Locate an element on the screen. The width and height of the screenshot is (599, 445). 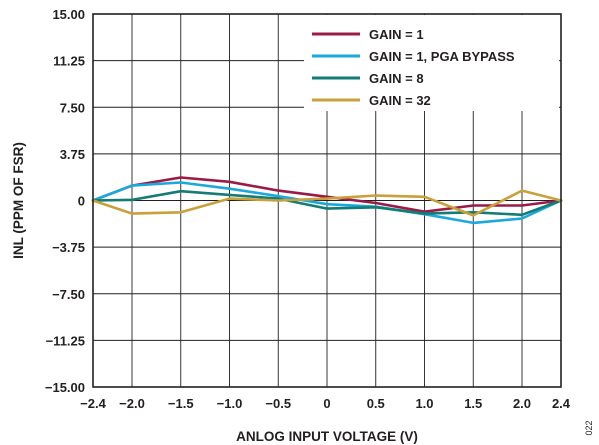
y-tick-label: 0 is located at coordinates (81, 201).